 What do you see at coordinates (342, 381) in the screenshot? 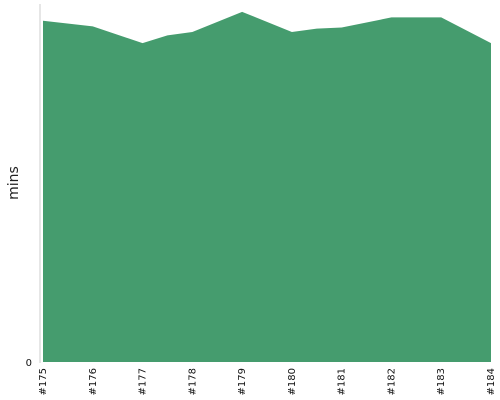
I see `x-tick-label: #181` at bounding box center [342, 381].